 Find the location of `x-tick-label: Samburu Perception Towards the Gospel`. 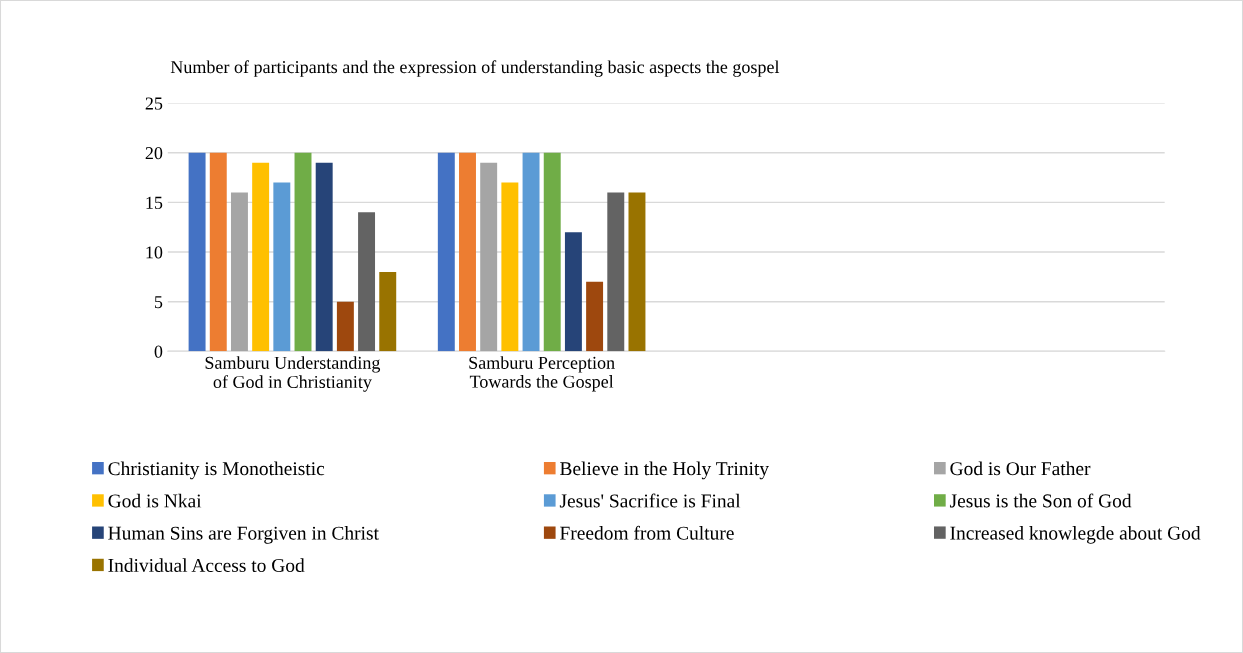

x-tick-label: Samburu Perception Towards the Gospel is located at coordinates (542, 374).